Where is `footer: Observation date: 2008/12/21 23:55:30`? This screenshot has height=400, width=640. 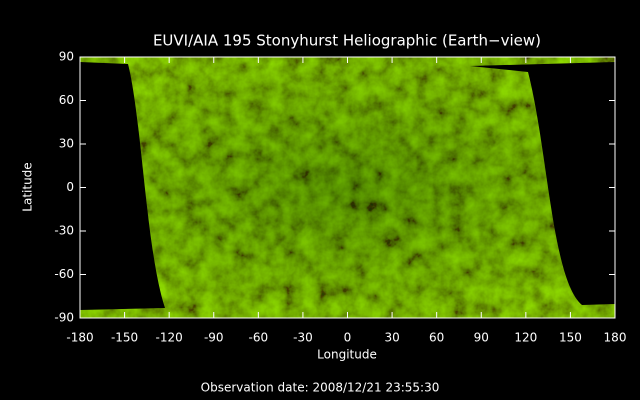
footer: Observation date: 2008/12/21 23:55:30 is located at coordinates (320, 388).